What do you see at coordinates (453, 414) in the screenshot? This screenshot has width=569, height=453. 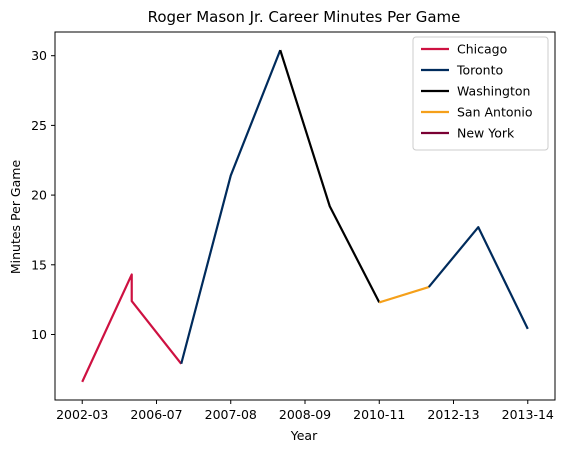 I see `x-tick-label: 2012-13` at bounding box center [453, 414].